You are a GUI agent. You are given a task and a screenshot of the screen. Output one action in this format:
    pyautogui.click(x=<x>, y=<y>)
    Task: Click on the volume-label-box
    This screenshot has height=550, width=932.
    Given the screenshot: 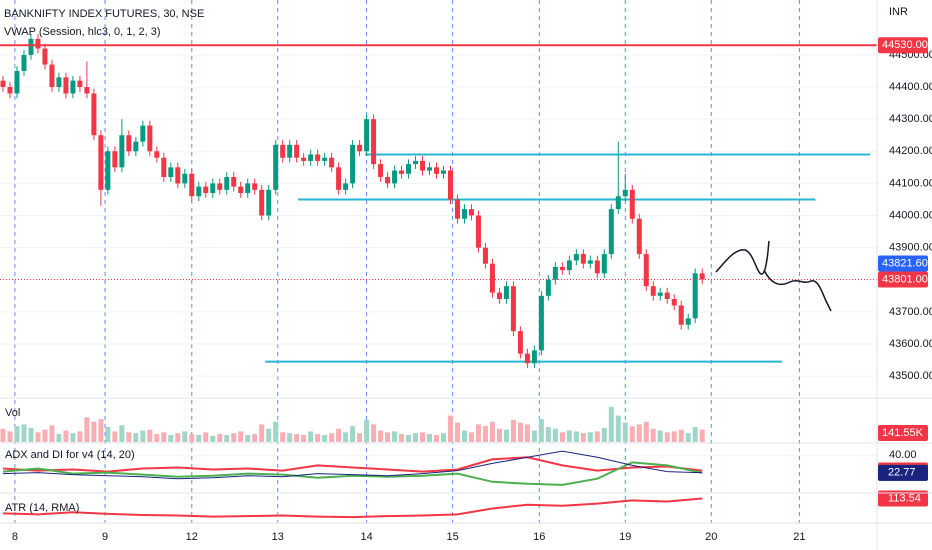 What is the action you would take?
    pyautogui.click(x=903, y=433)
    